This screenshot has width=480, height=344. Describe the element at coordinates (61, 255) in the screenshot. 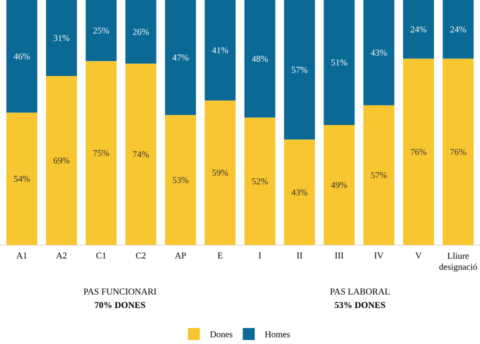

I see `x-tick-label: A2` at that location.